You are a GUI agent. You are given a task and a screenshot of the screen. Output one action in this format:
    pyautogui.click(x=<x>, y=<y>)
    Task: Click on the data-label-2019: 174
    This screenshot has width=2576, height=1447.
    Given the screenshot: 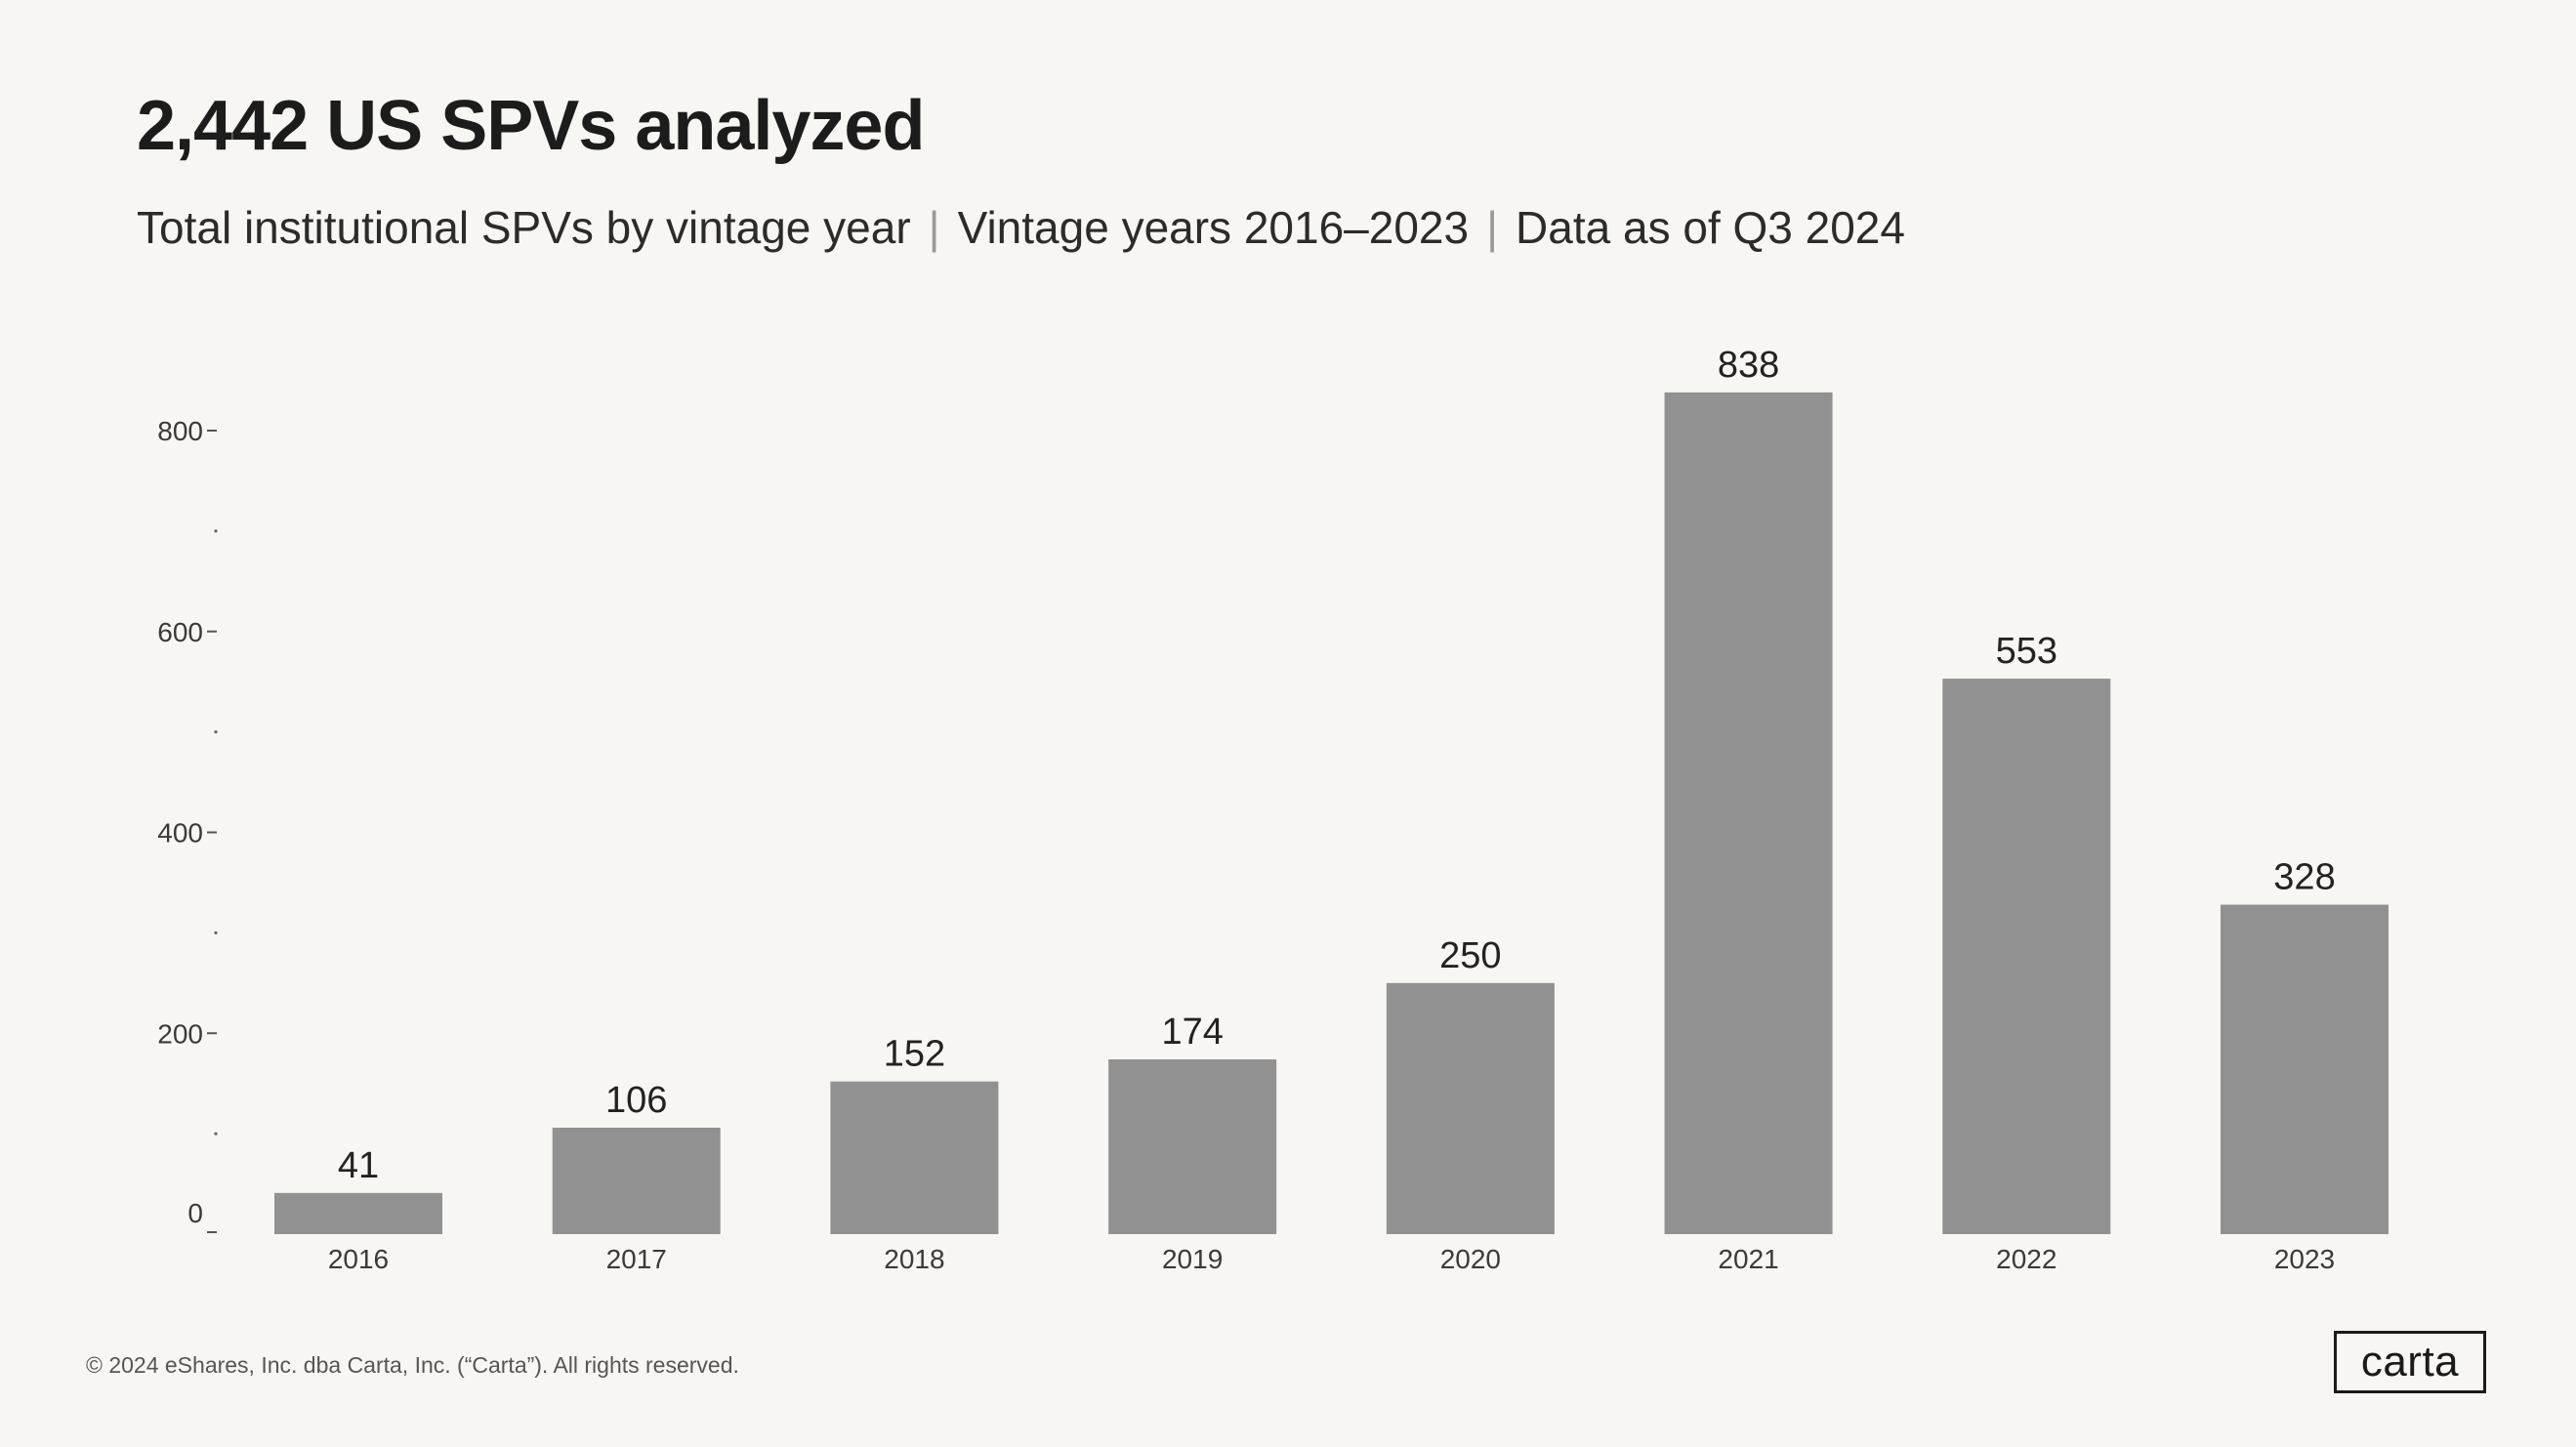 What is the action you would take?
    pyautogui.click(x=1192, y=1032)
    